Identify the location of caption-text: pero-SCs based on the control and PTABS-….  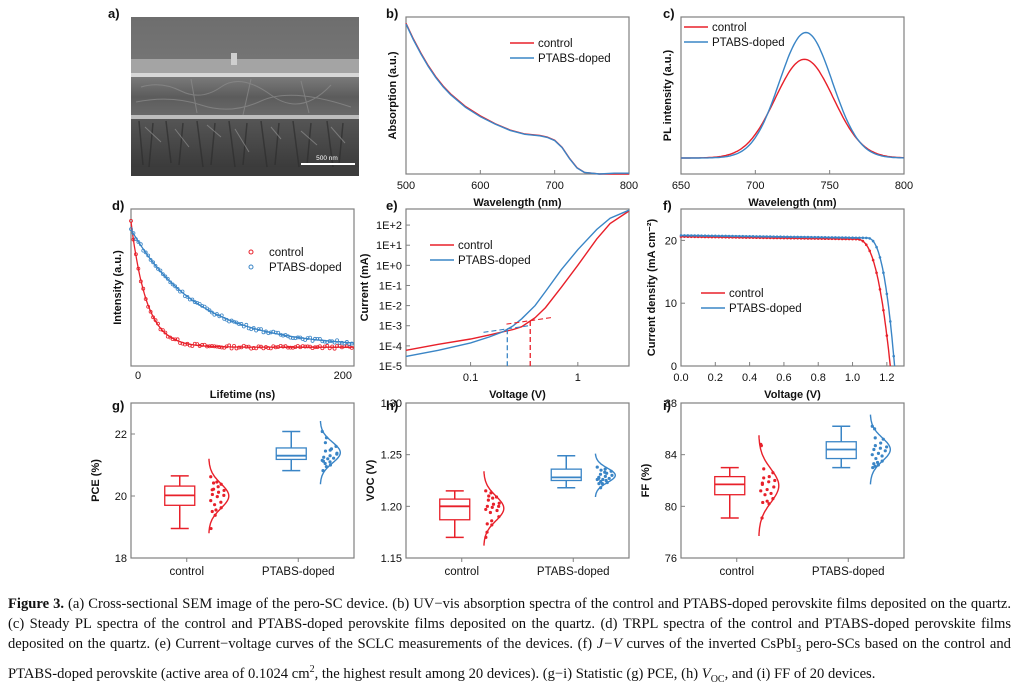
(509, 659).